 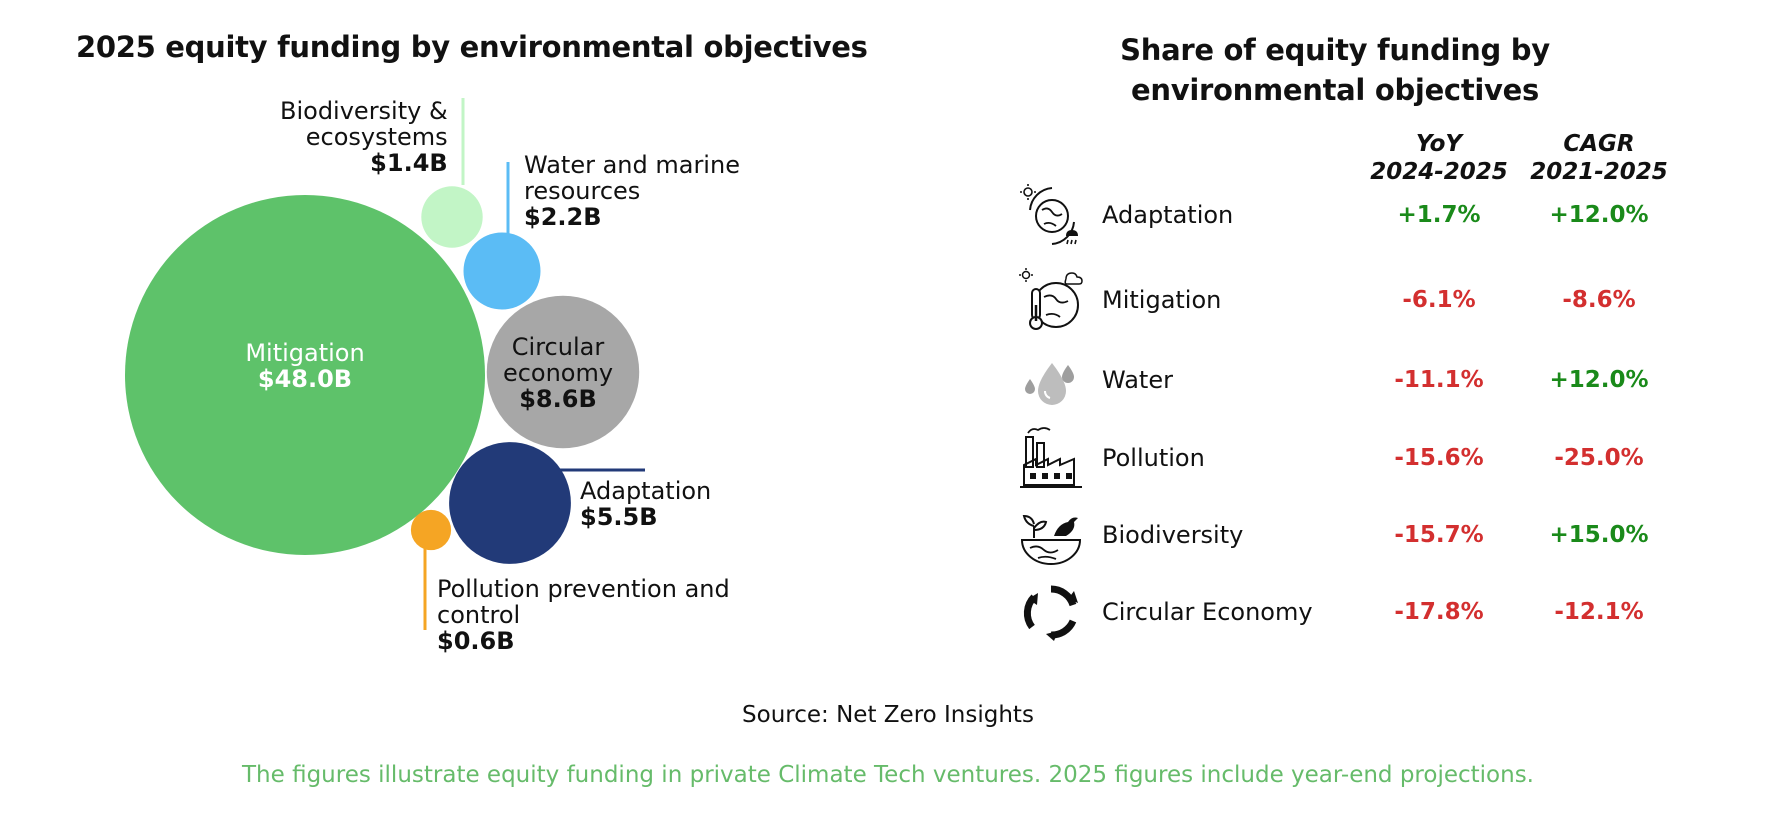 What do you see at coordinates (1439, 458) in the screenshot?
I see `row-value-yoy: -15.6%` at bounding box center [1439, 458].